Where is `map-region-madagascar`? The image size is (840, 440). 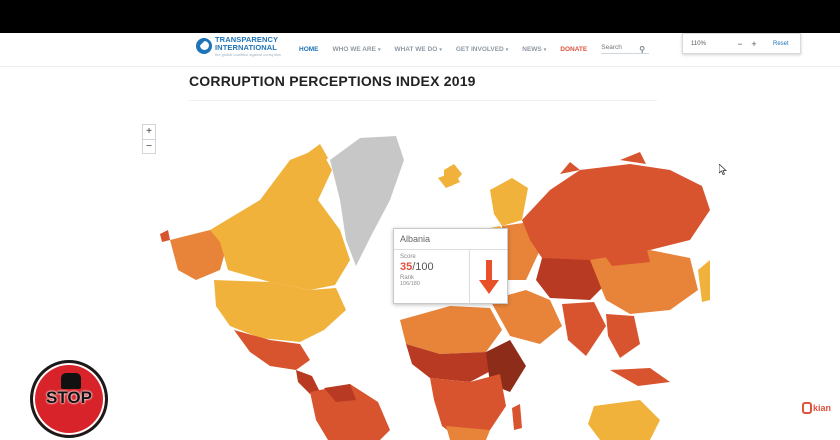
map-region-madagascar is located at coordinates (517, 417).